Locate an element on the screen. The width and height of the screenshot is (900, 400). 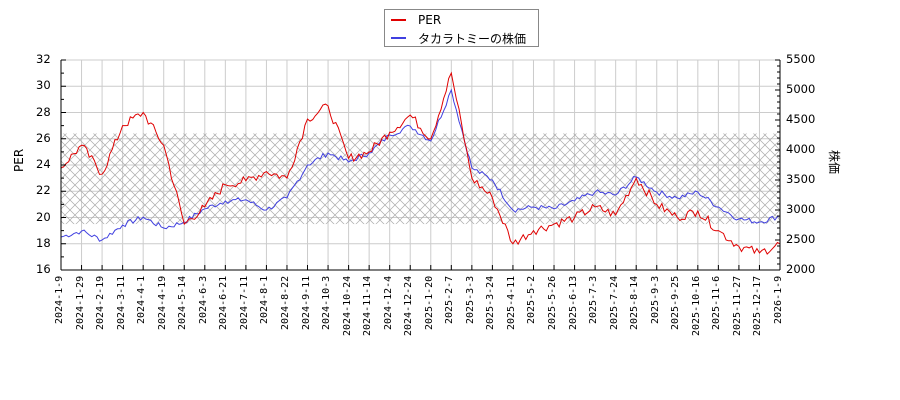
y-left-tick: 32 is located at coordinates (43, 59).